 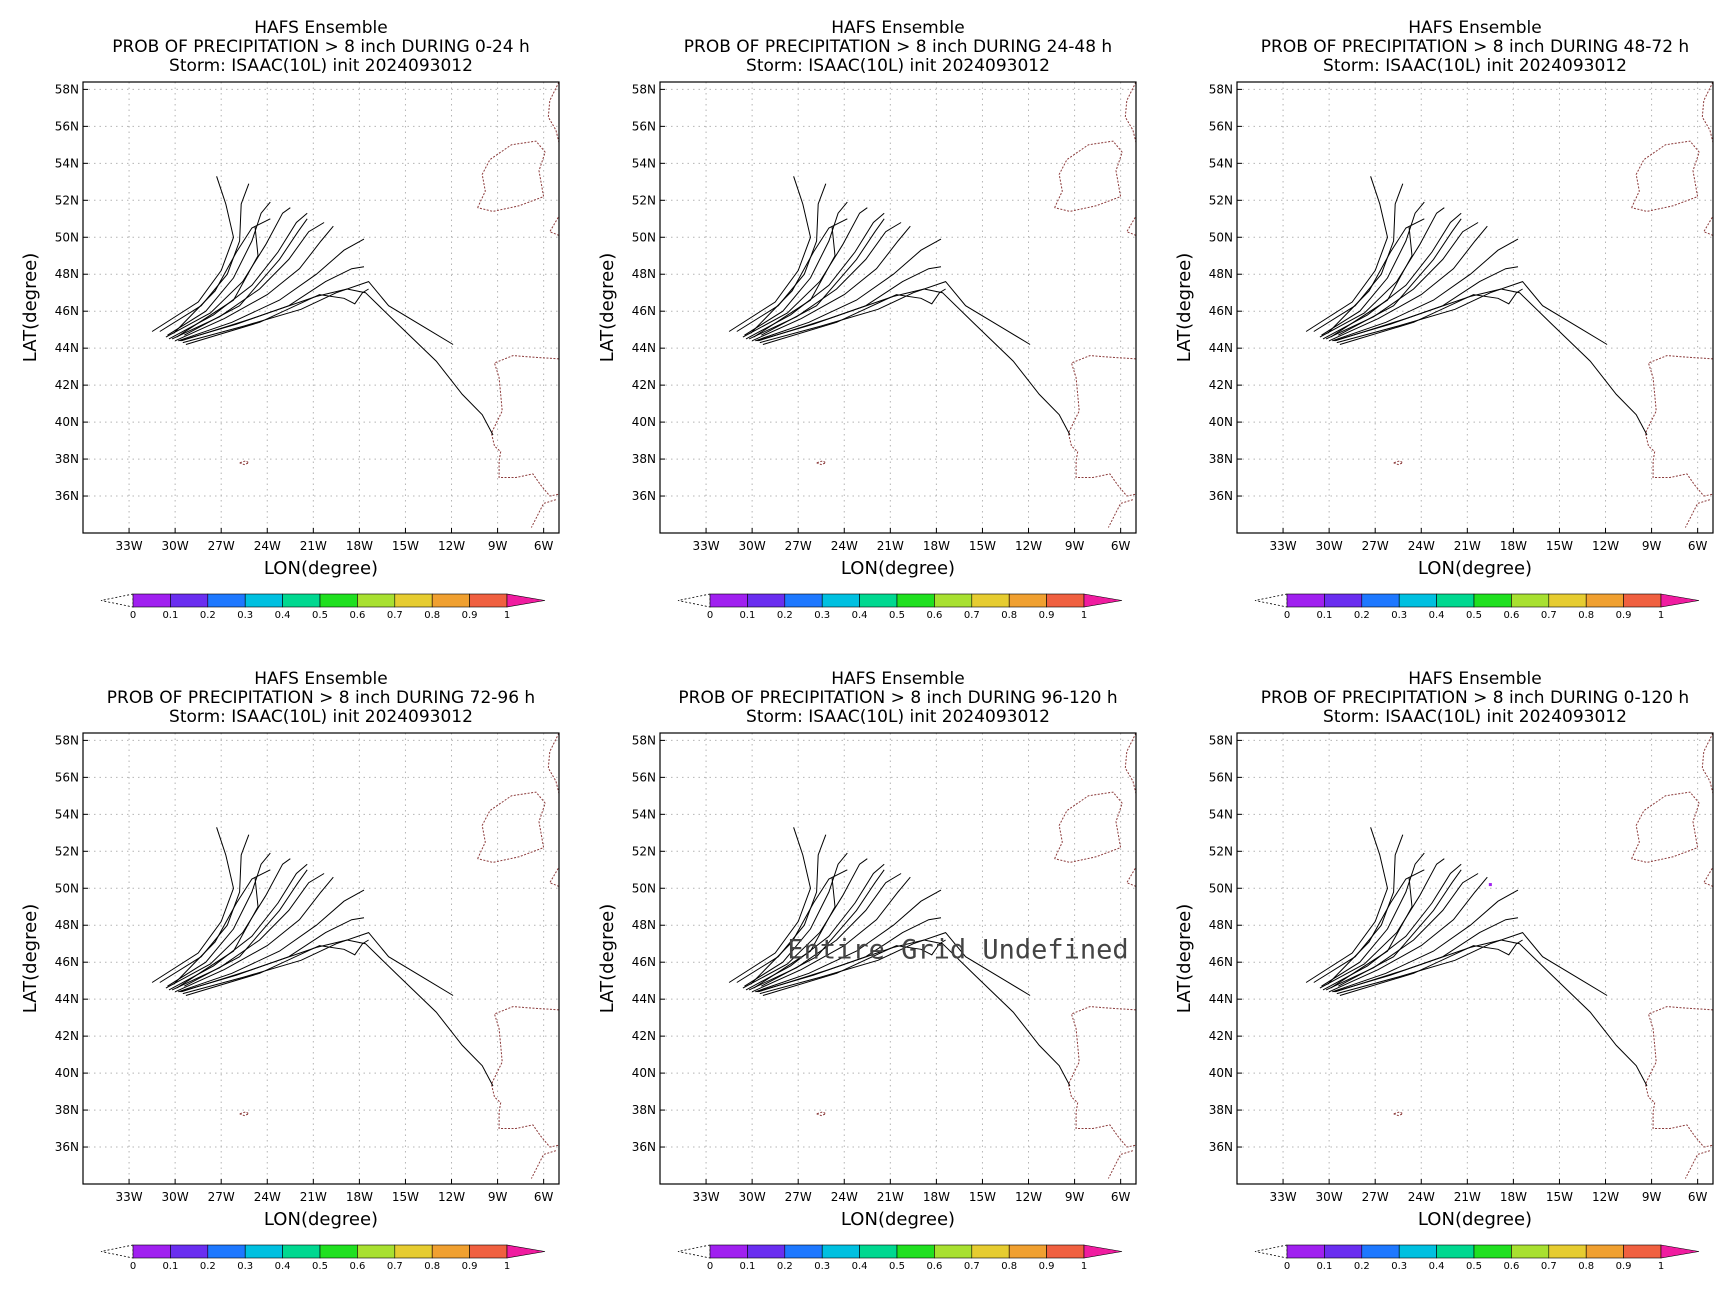 I want to click on undefined-grid-message: Entire Grid Undefined, so click(x=957, y=950).